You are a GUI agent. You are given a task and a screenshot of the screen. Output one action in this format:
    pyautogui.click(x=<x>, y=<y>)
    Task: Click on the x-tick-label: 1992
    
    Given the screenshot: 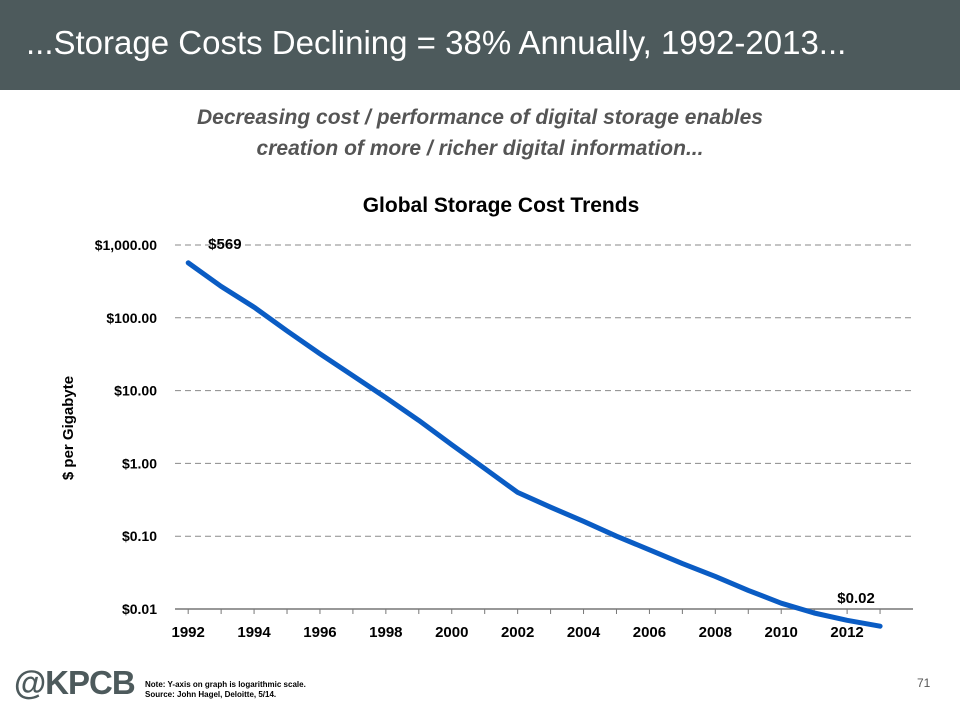 What is the action you would take?
    pyautogui.click(x=187, y=632)
    